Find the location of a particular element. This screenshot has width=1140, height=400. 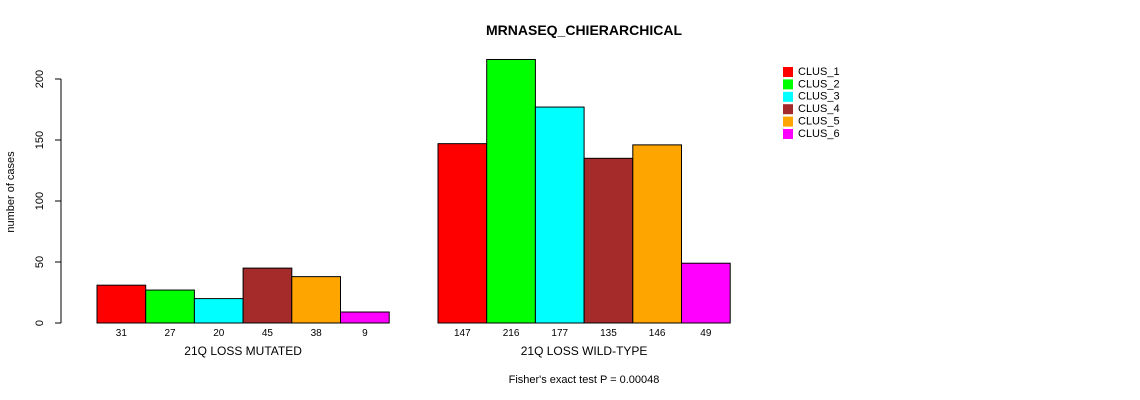

bar-value-label: 147 is located at coordinates (462, 333).